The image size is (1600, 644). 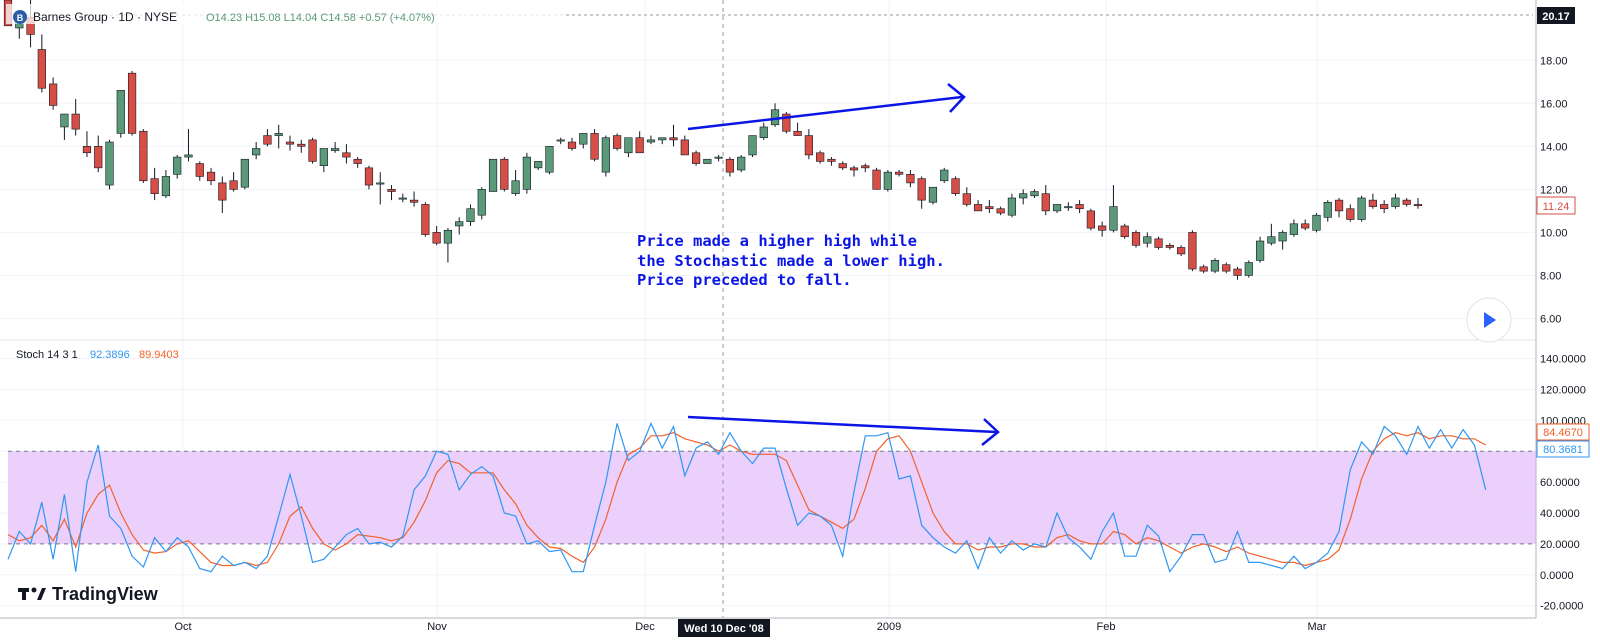 I want to click on stoch-axis-label: 40.0000, so click(x=1560, y=514).